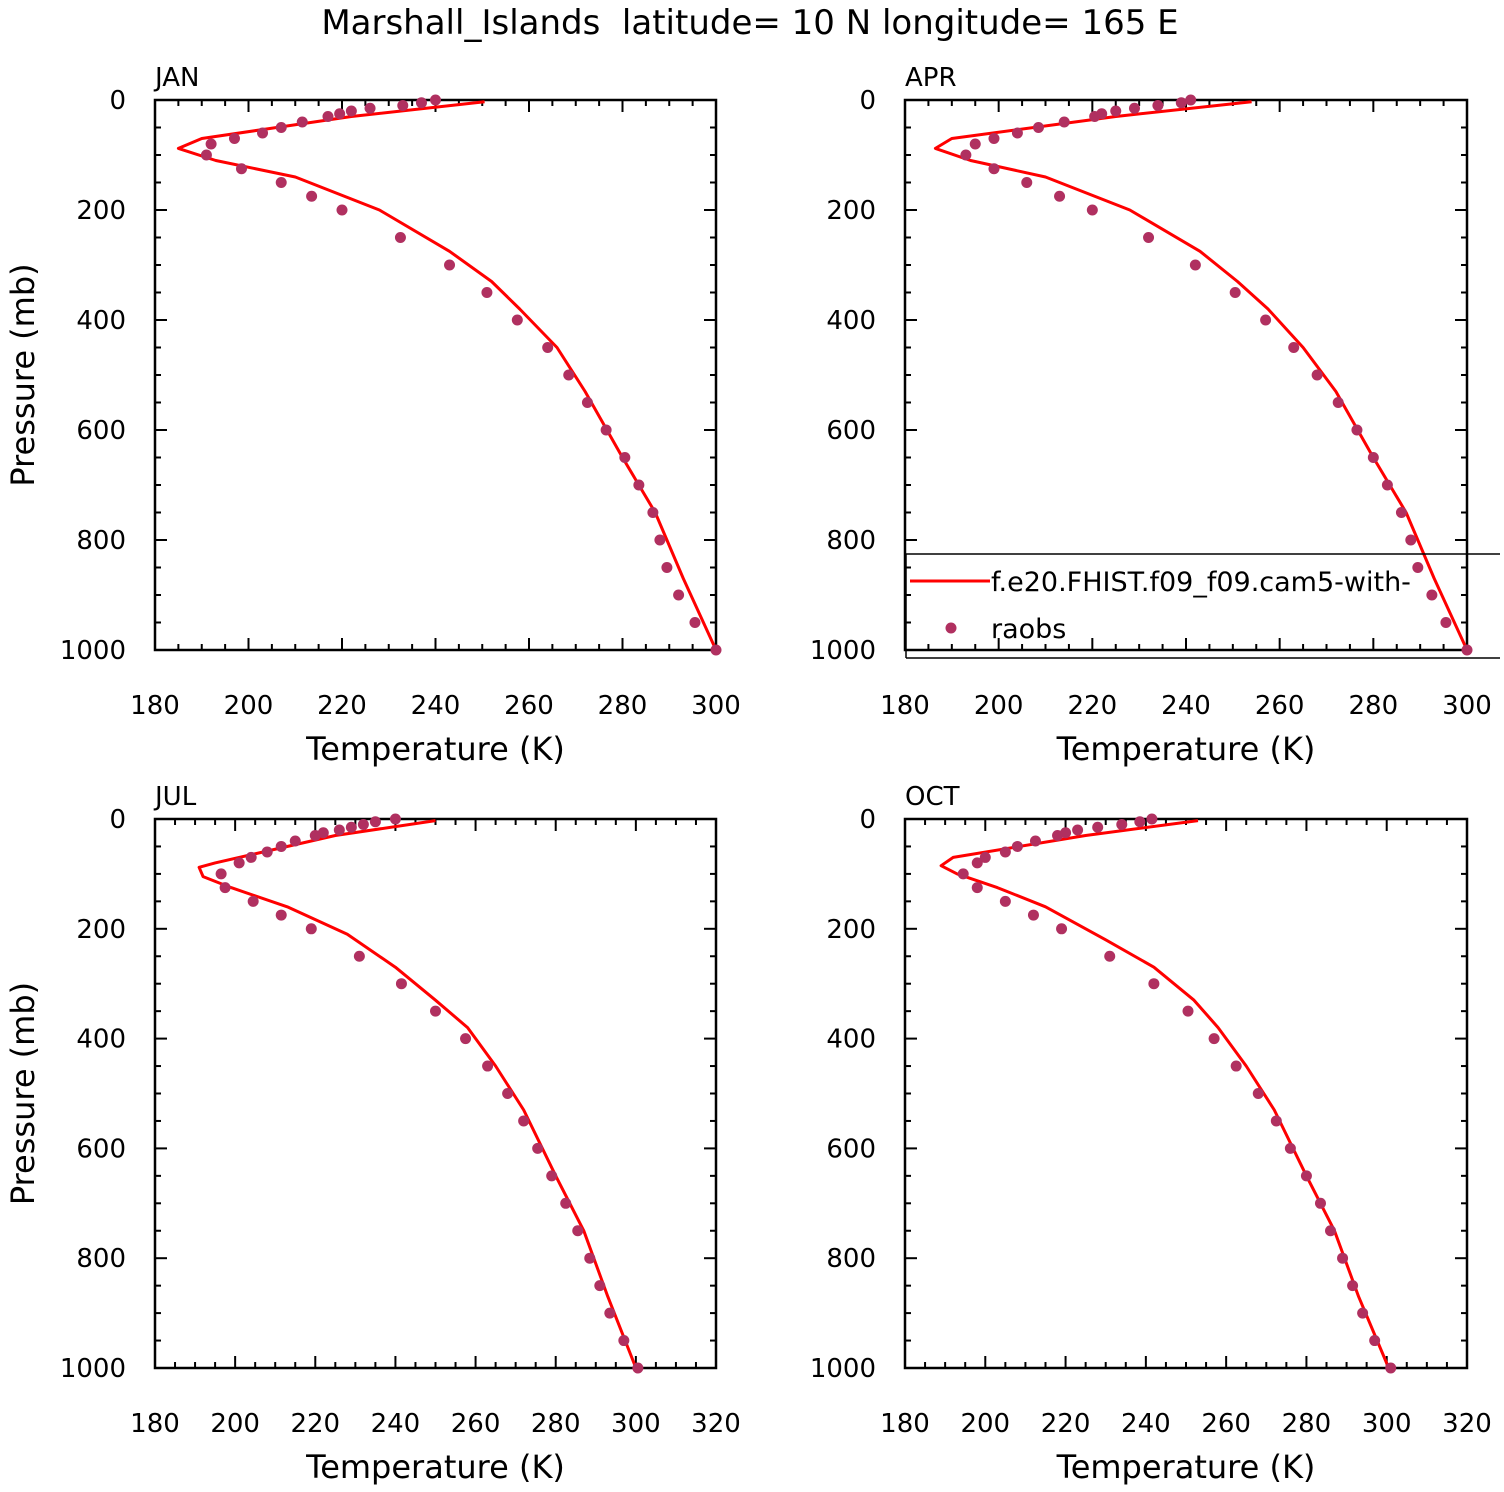  What do you see at coordinates (436, 706) in the screenshot?
I see `x-tick-label: 240` at bounding box center [436, 706].